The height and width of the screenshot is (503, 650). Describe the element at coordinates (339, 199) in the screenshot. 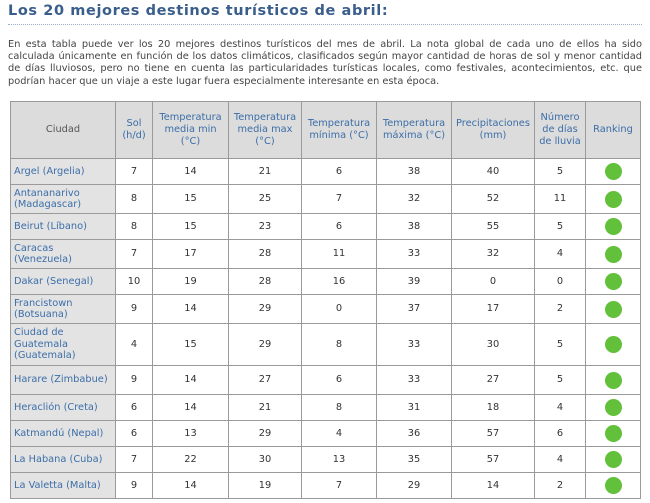

I see `tmin-cell: 7` at that location.